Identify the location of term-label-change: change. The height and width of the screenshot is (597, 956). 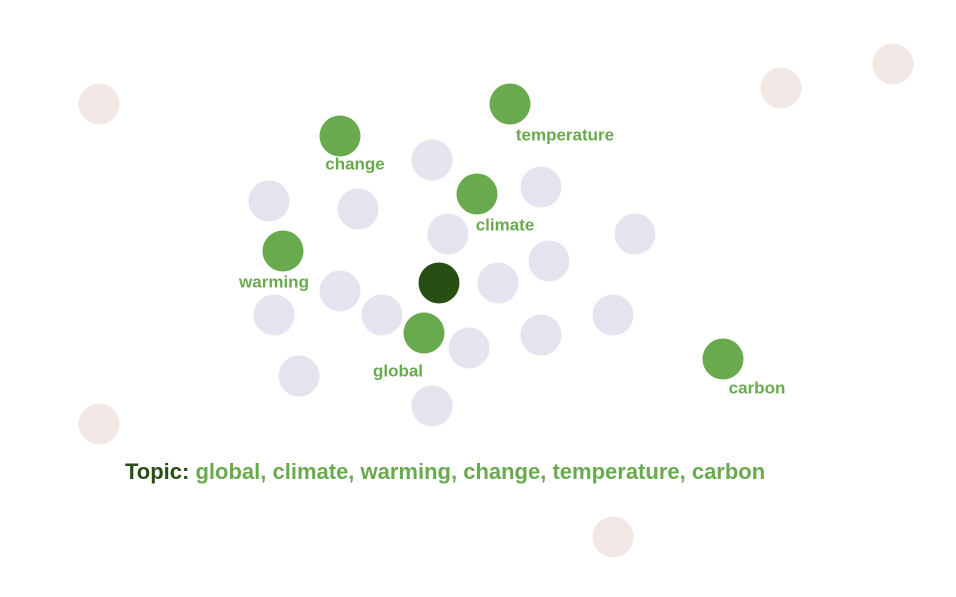
(355, 163).